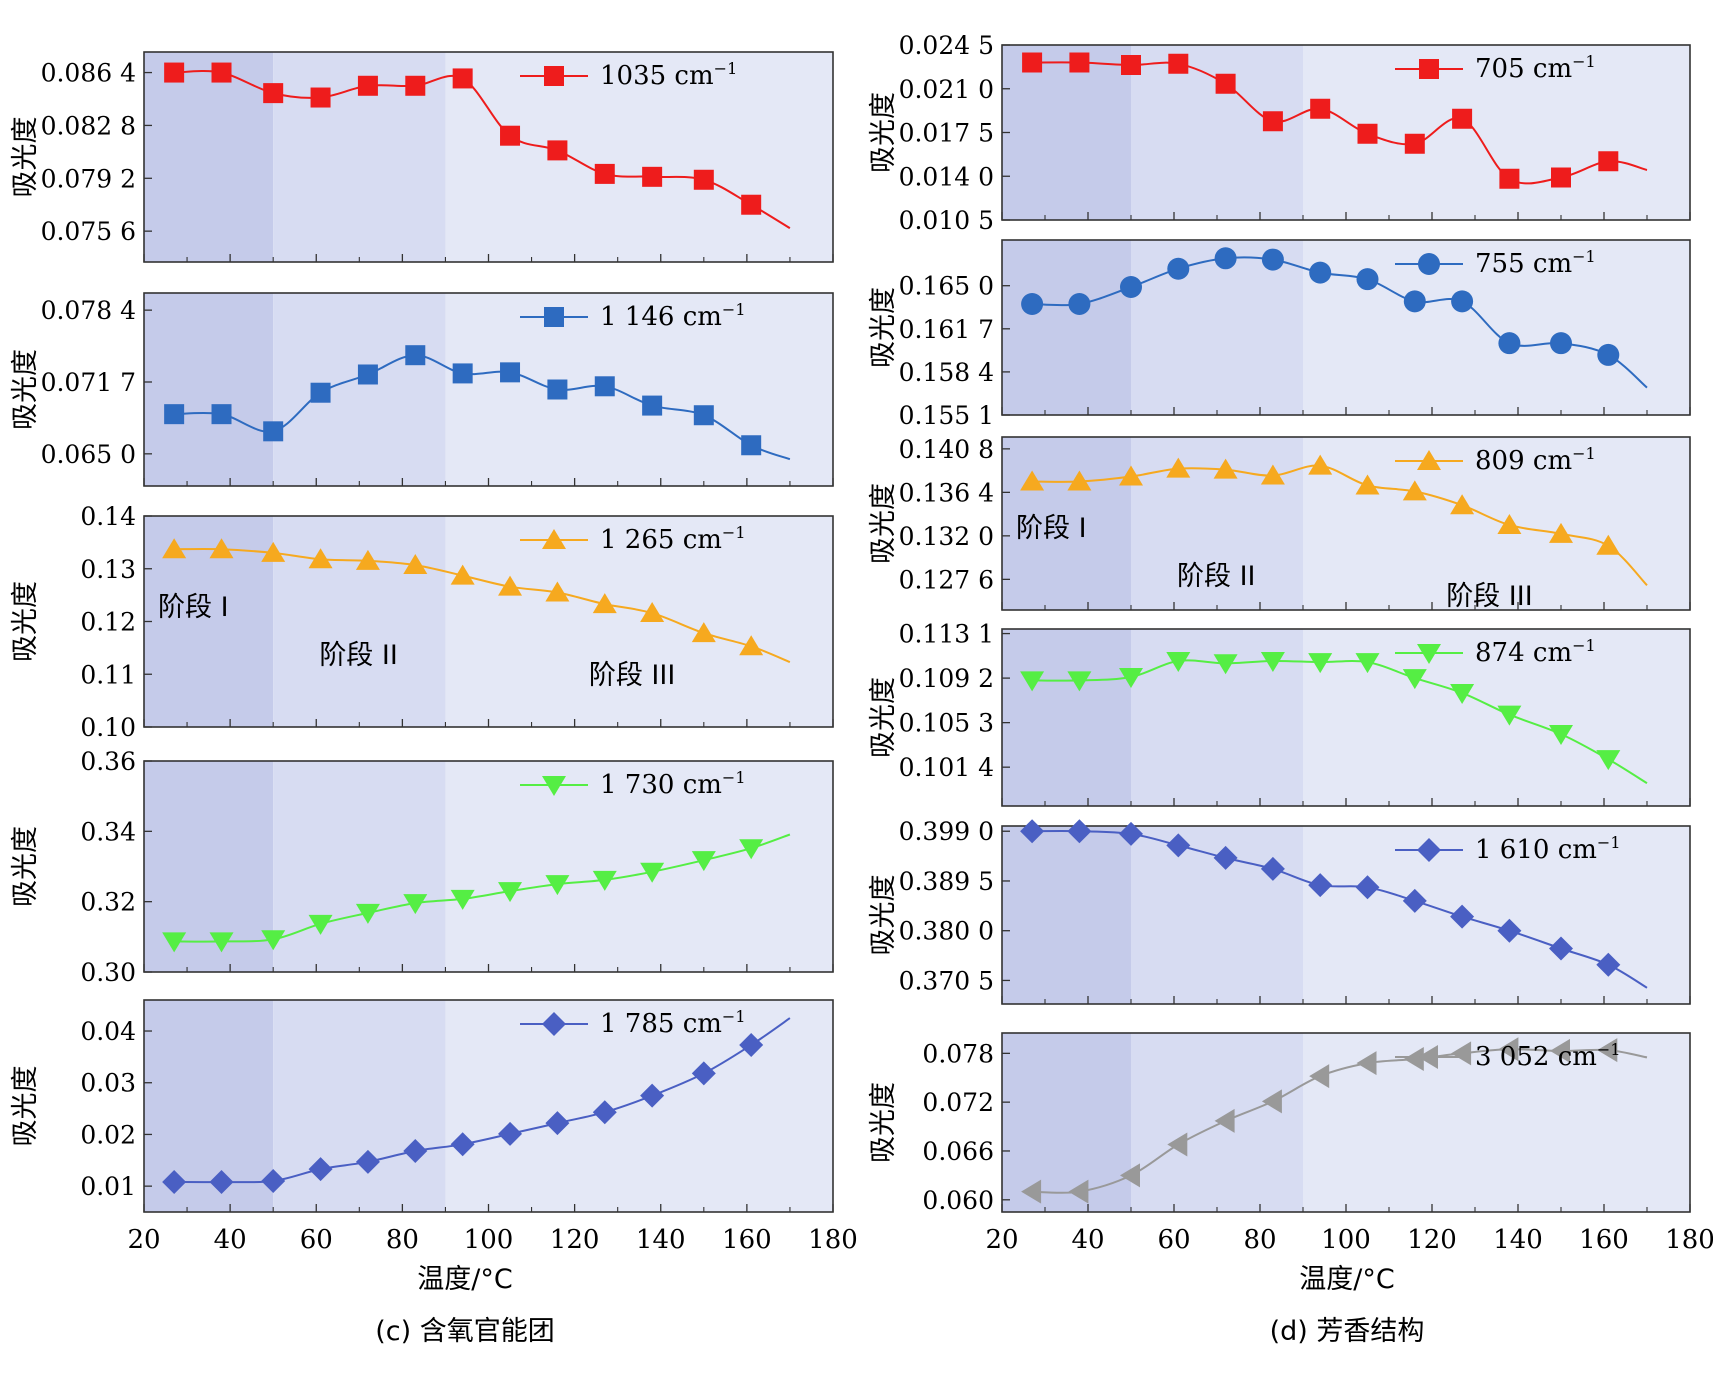 The image size is (1713, 1381). Describe the element at coordinates (88, 454) in the screenshot. I see `y-tick-label: 0.065 0` at that location.